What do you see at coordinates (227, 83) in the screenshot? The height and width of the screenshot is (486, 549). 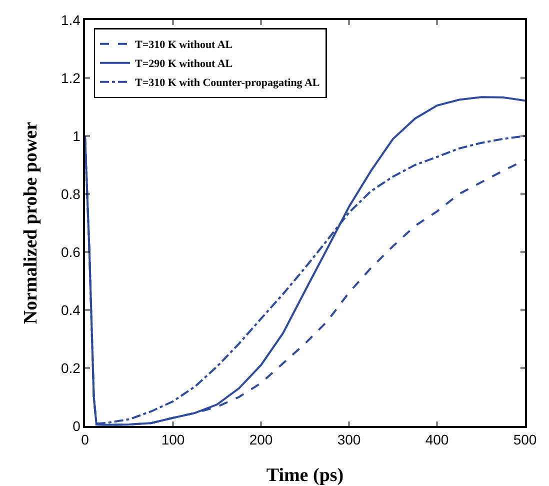 I see `legend-label: T=310 K with Counter-propagating AL` at bounding box center [227, 83].